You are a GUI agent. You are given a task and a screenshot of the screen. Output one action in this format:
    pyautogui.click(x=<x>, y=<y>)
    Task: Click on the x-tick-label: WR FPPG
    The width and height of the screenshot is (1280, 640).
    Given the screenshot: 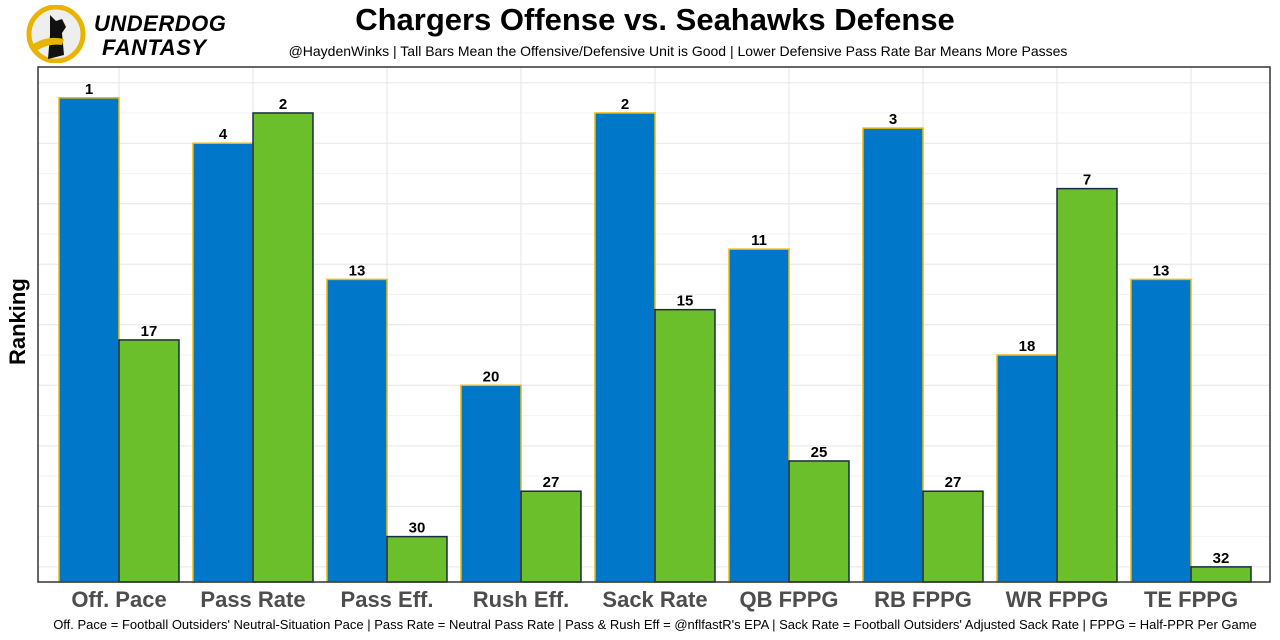 What is the action you would take?
    pyautogui.click(x=1057, y=599)
    